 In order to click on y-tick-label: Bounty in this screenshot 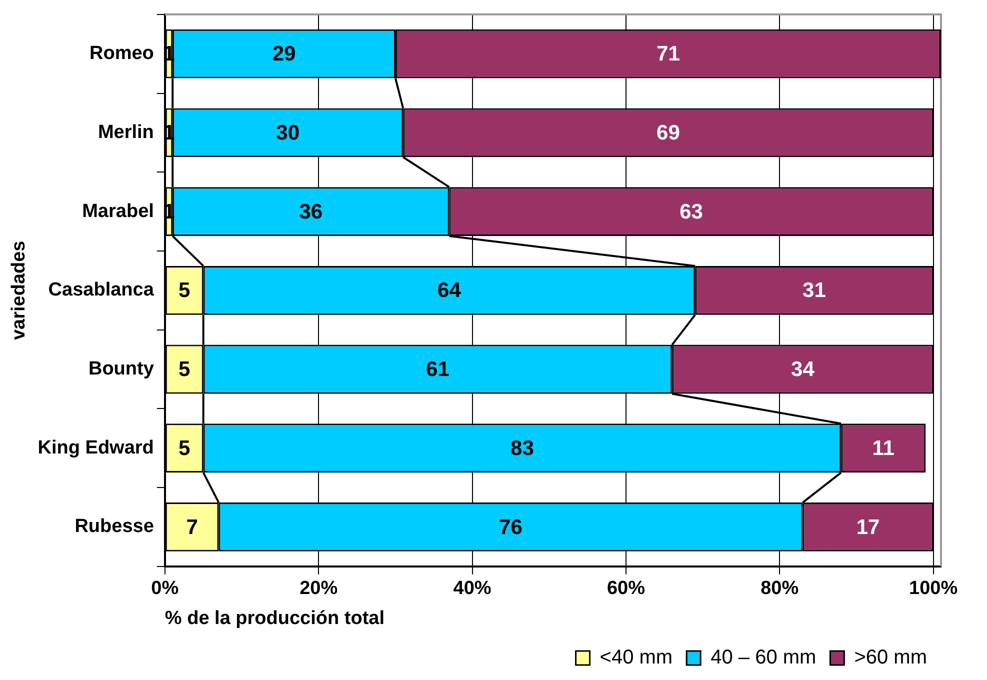, I will do `click(121, 369)`.